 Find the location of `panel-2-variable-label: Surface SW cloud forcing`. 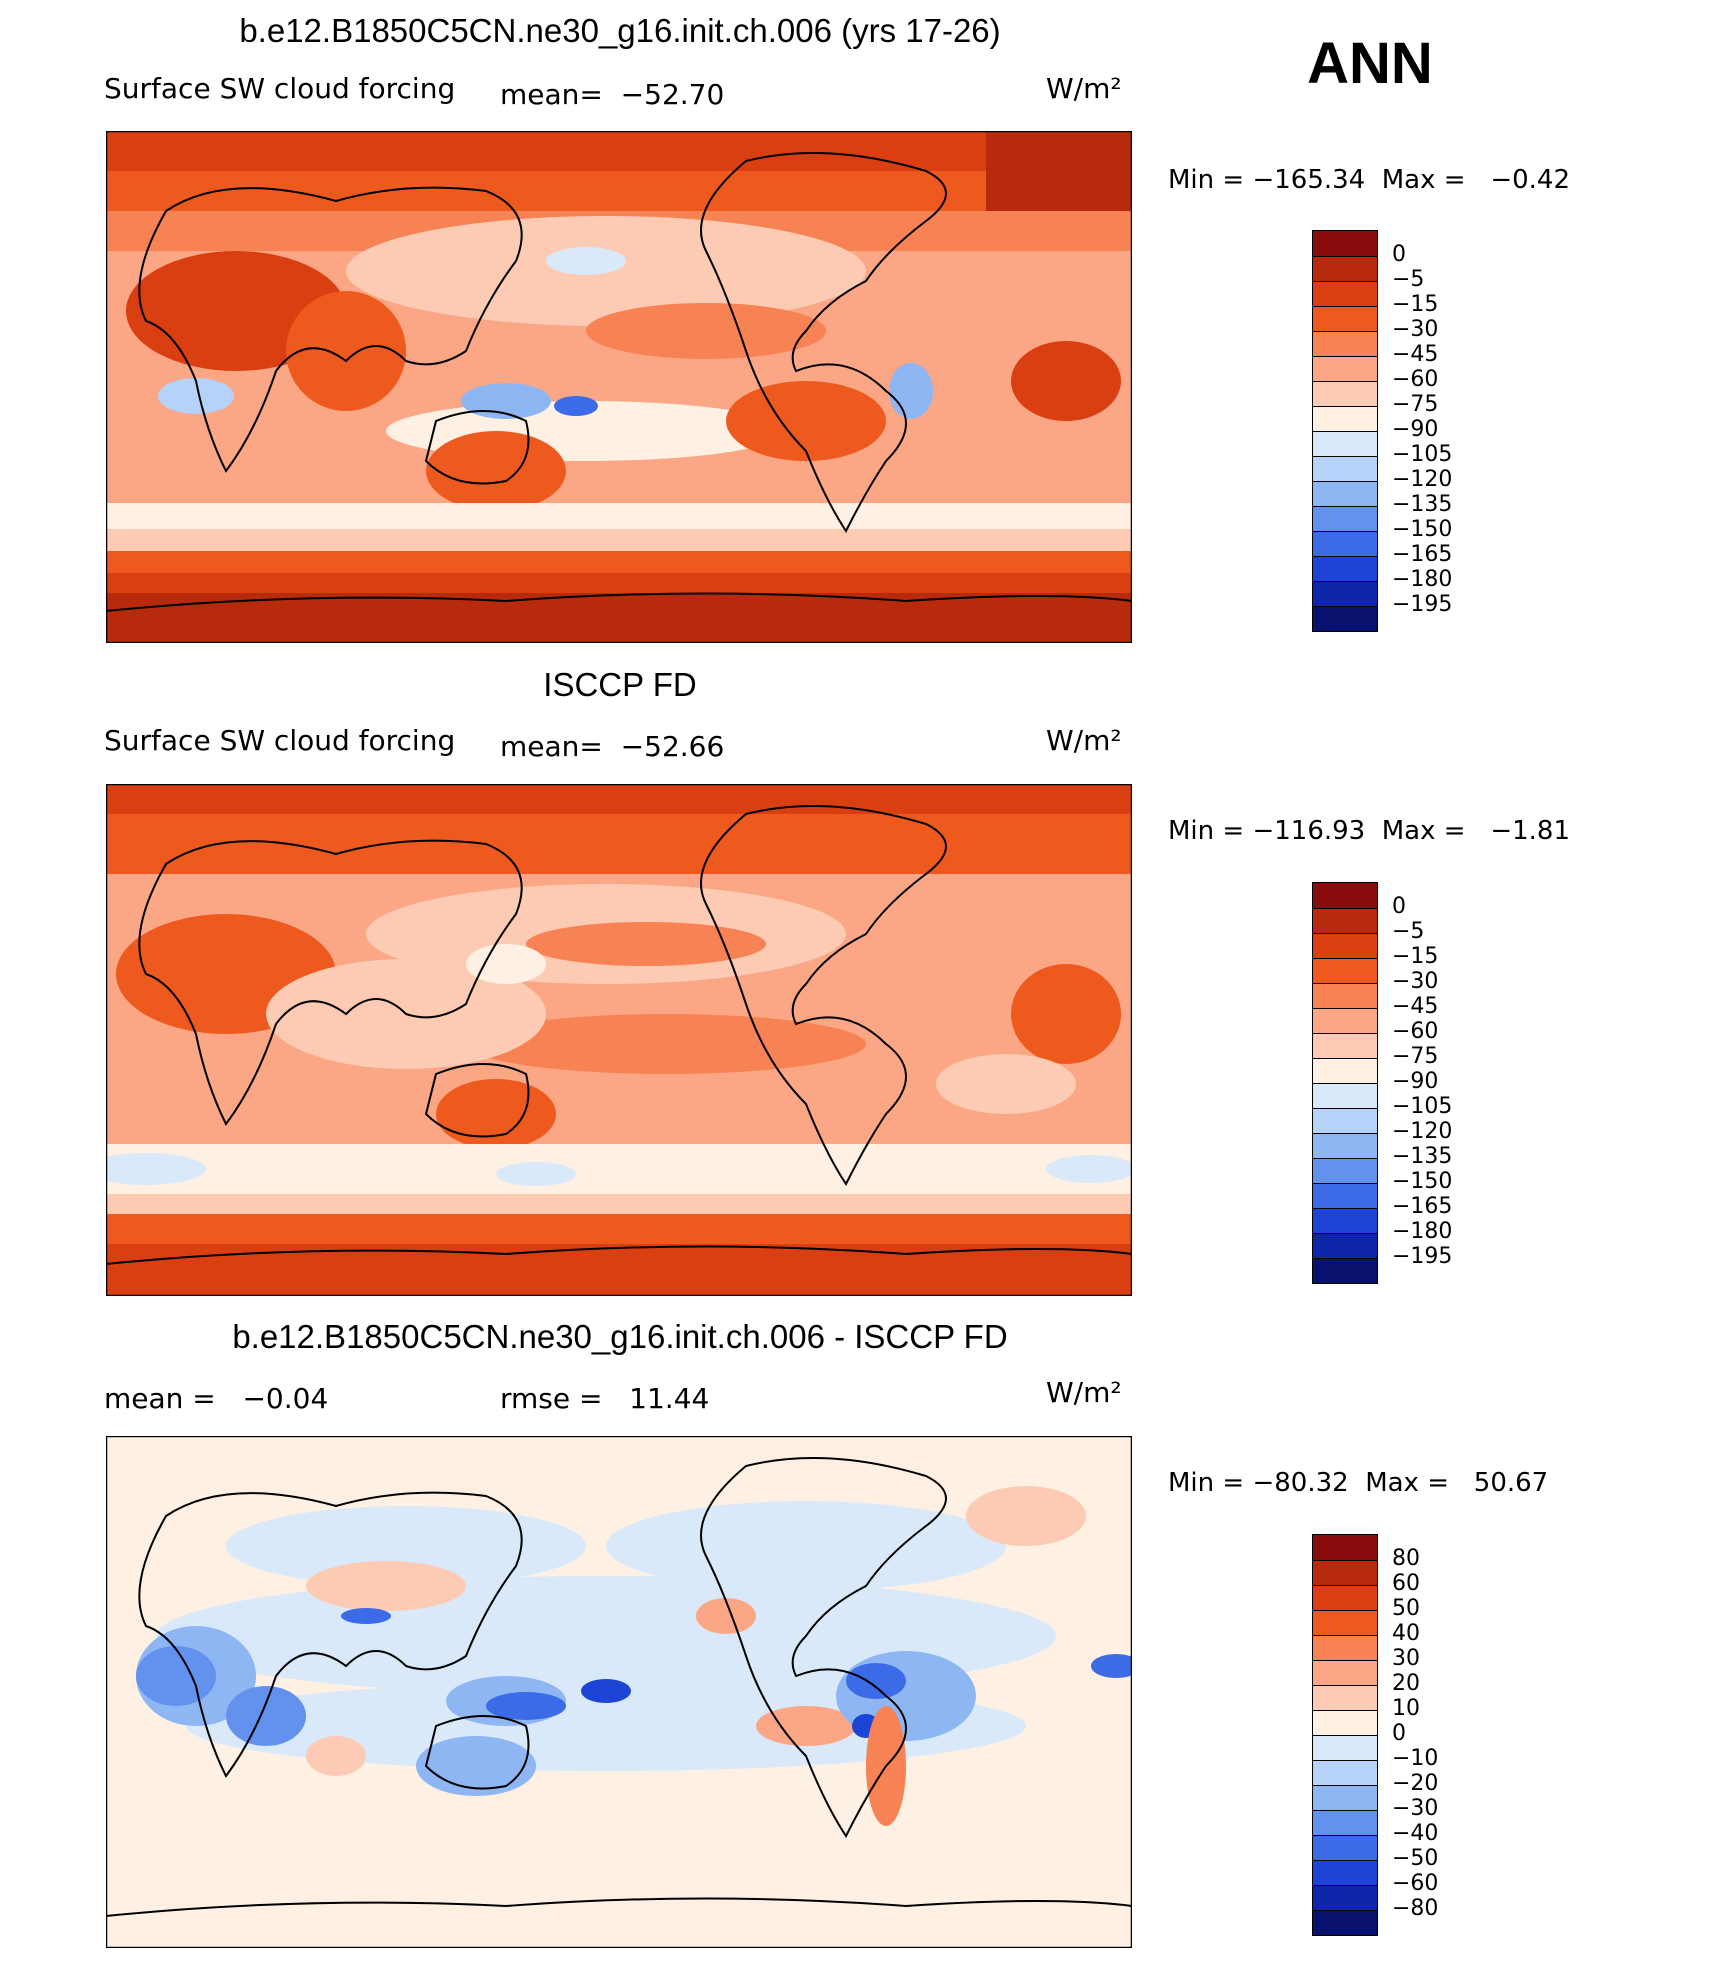

panel-2-variable-label: Surface SW cloud forcing is located at coordinates (280, 740).